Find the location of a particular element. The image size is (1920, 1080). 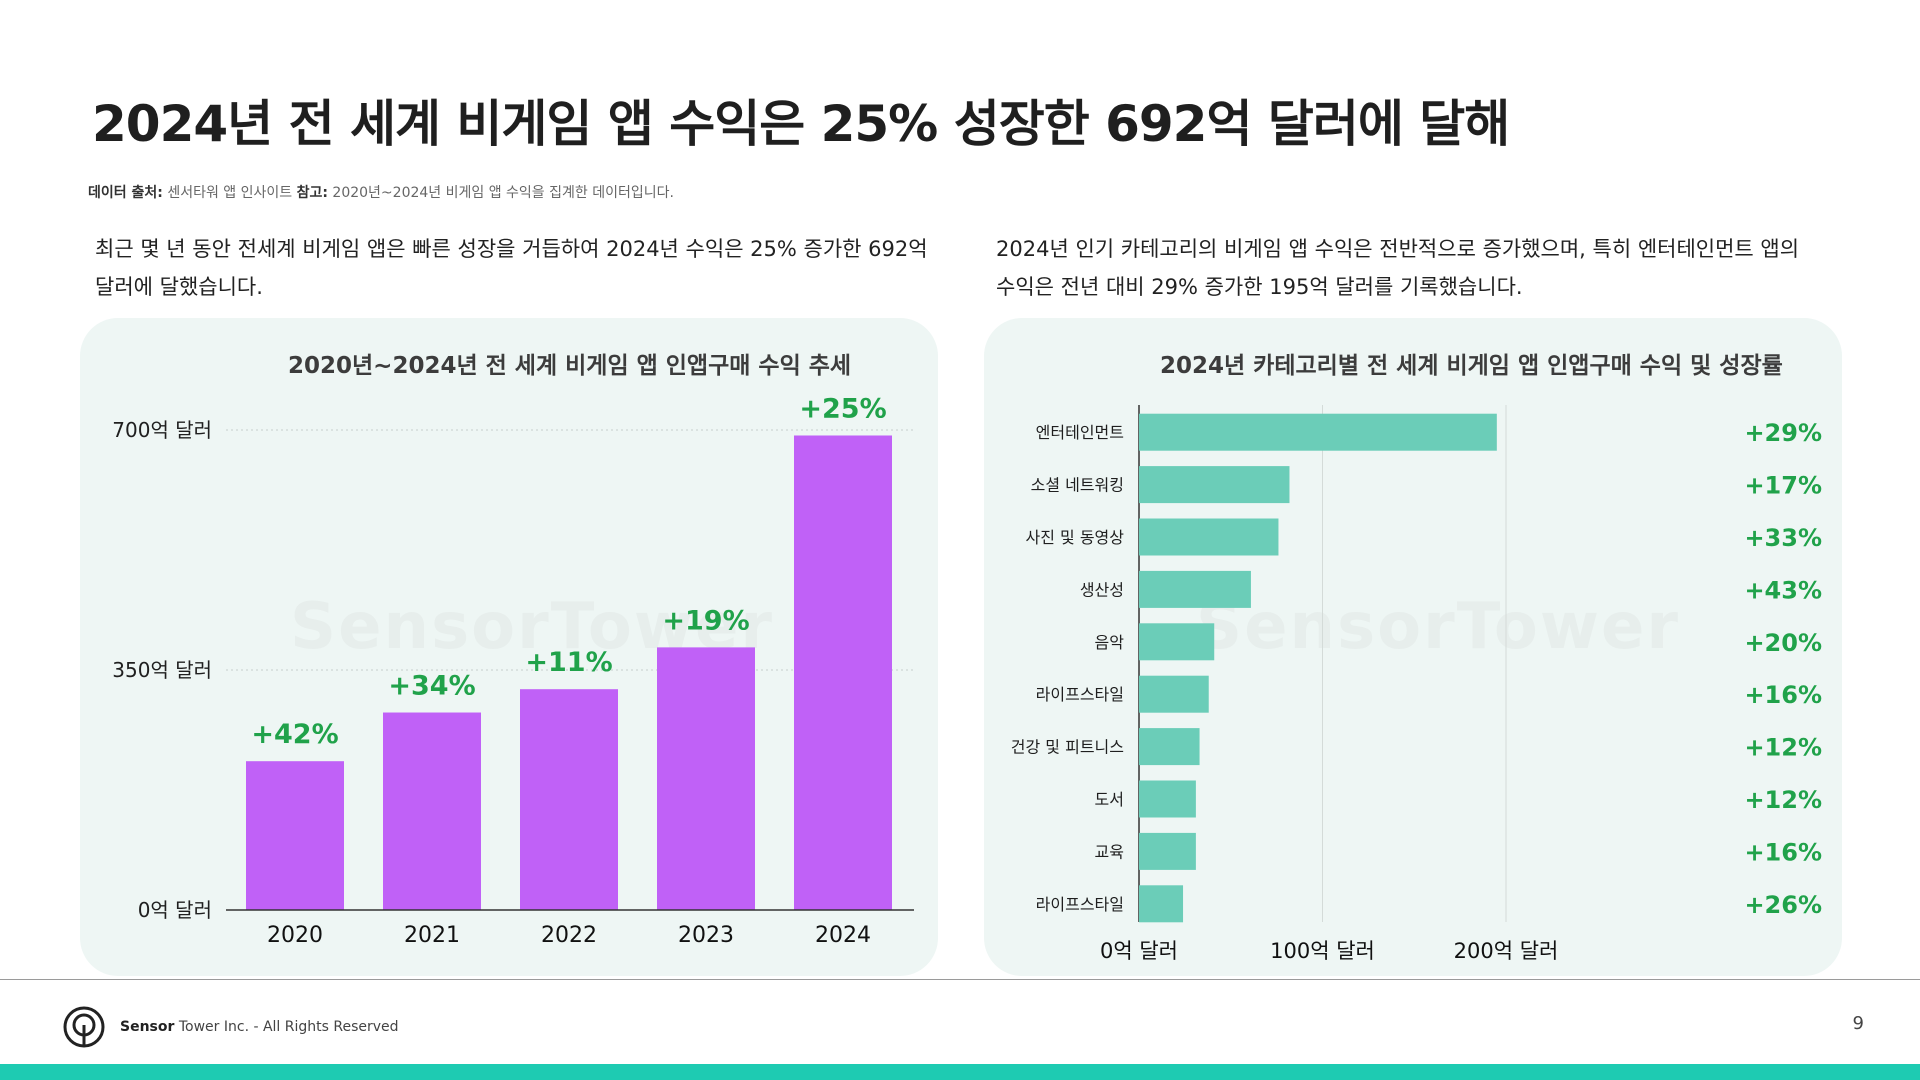

x-tick-label: 2023 is located at coordinates (706, 935).